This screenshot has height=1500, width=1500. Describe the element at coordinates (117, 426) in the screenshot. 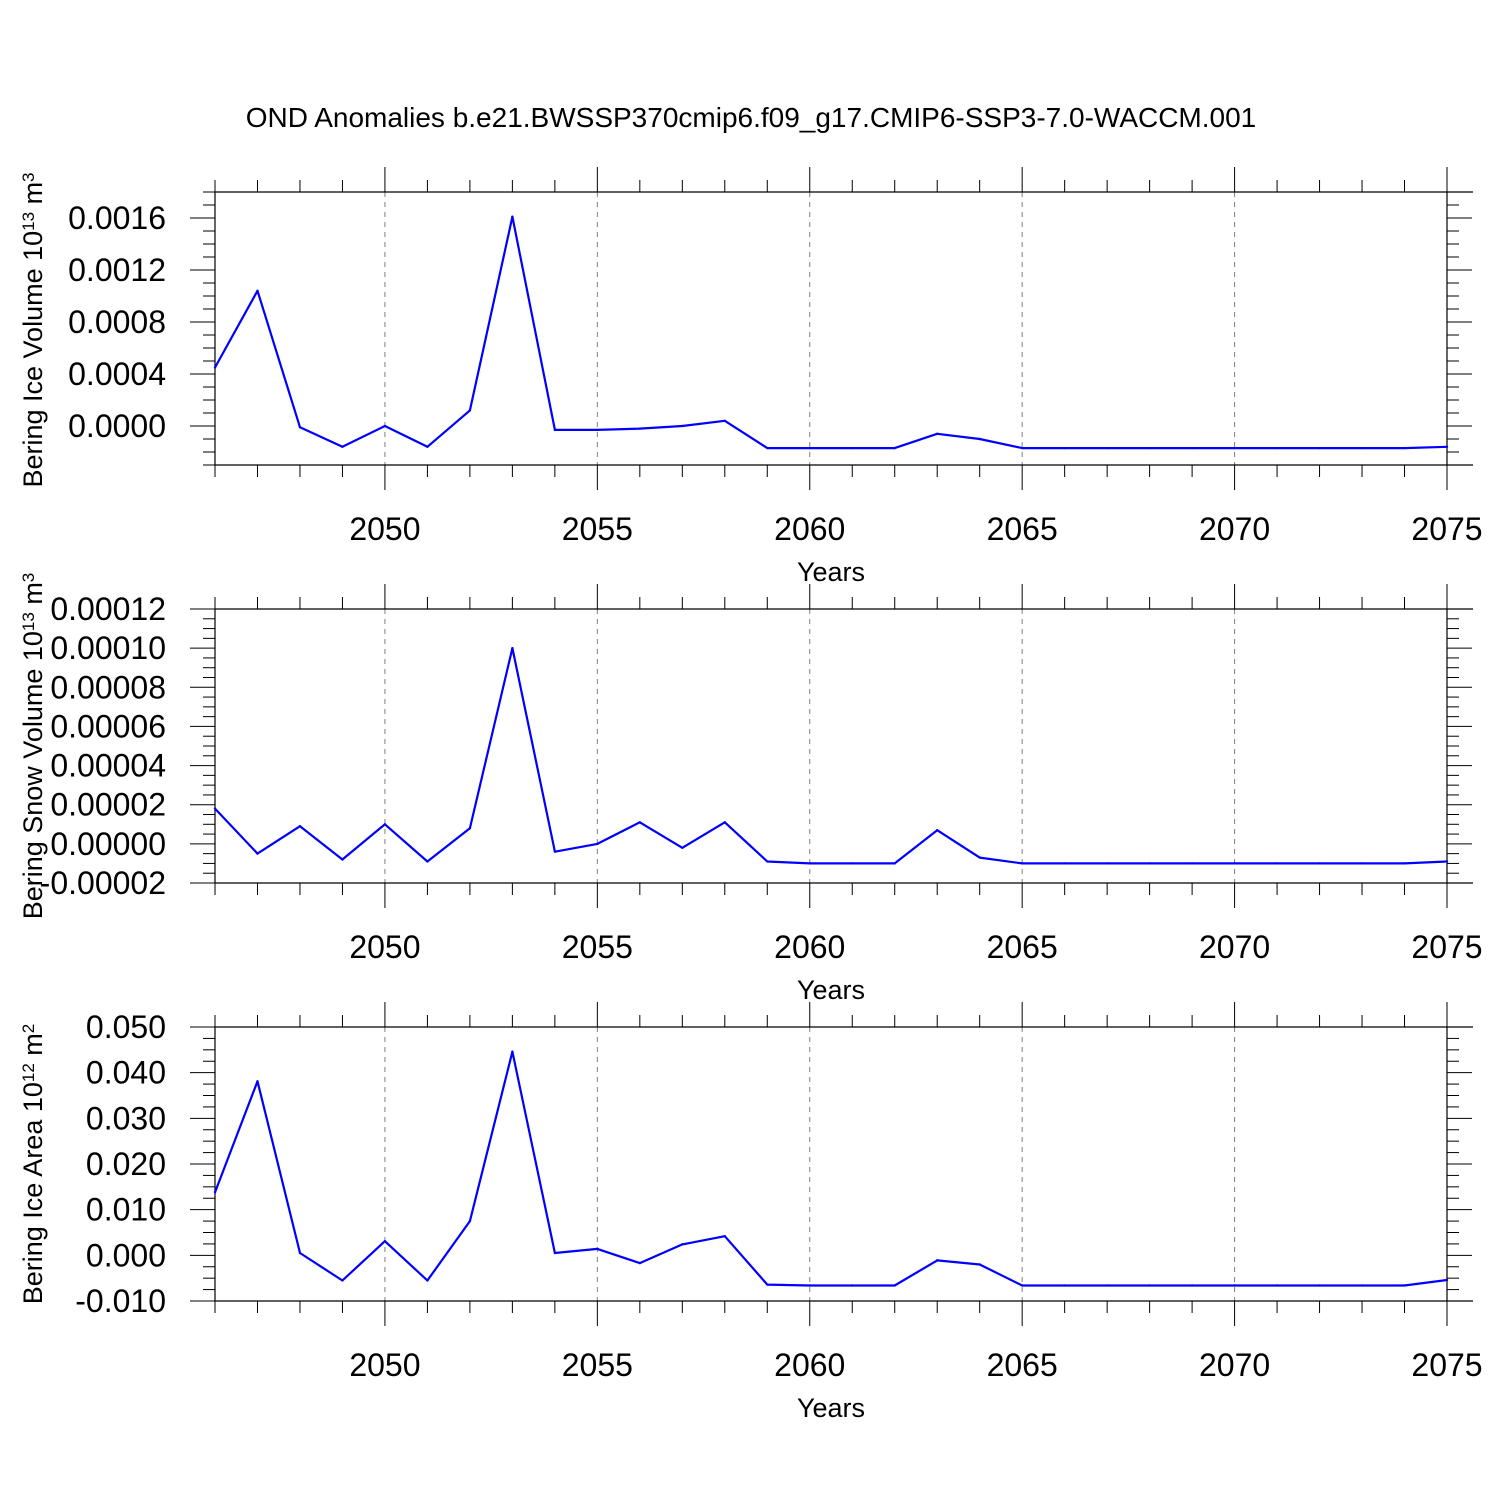

I see `y-tick-label: 0.0000` at that location.